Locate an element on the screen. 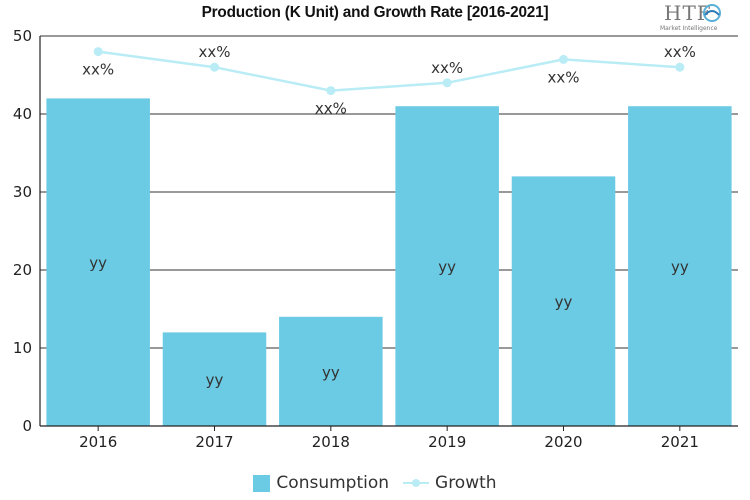  x-tick-label: 2020 is located at coordinates (563, 442).